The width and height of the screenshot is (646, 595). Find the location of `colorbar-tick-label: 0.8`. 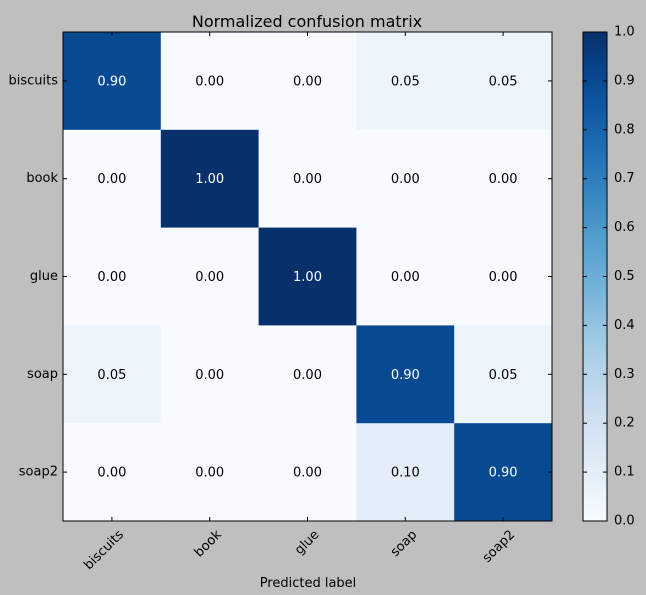

colorbar-tick-label: 0.8 is located at coordinates (624, 129).